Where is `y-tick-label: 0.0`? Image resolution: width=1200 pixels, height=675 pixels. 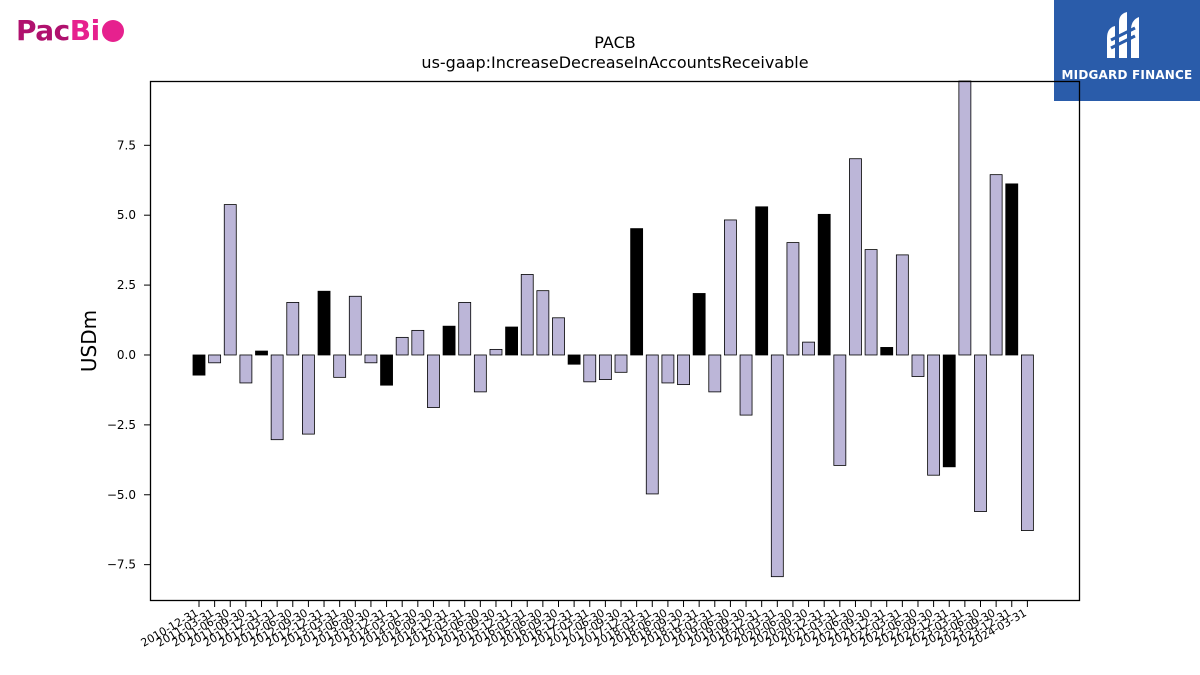
y-tick-label: 0.0 is located at coordinates (126, 355).